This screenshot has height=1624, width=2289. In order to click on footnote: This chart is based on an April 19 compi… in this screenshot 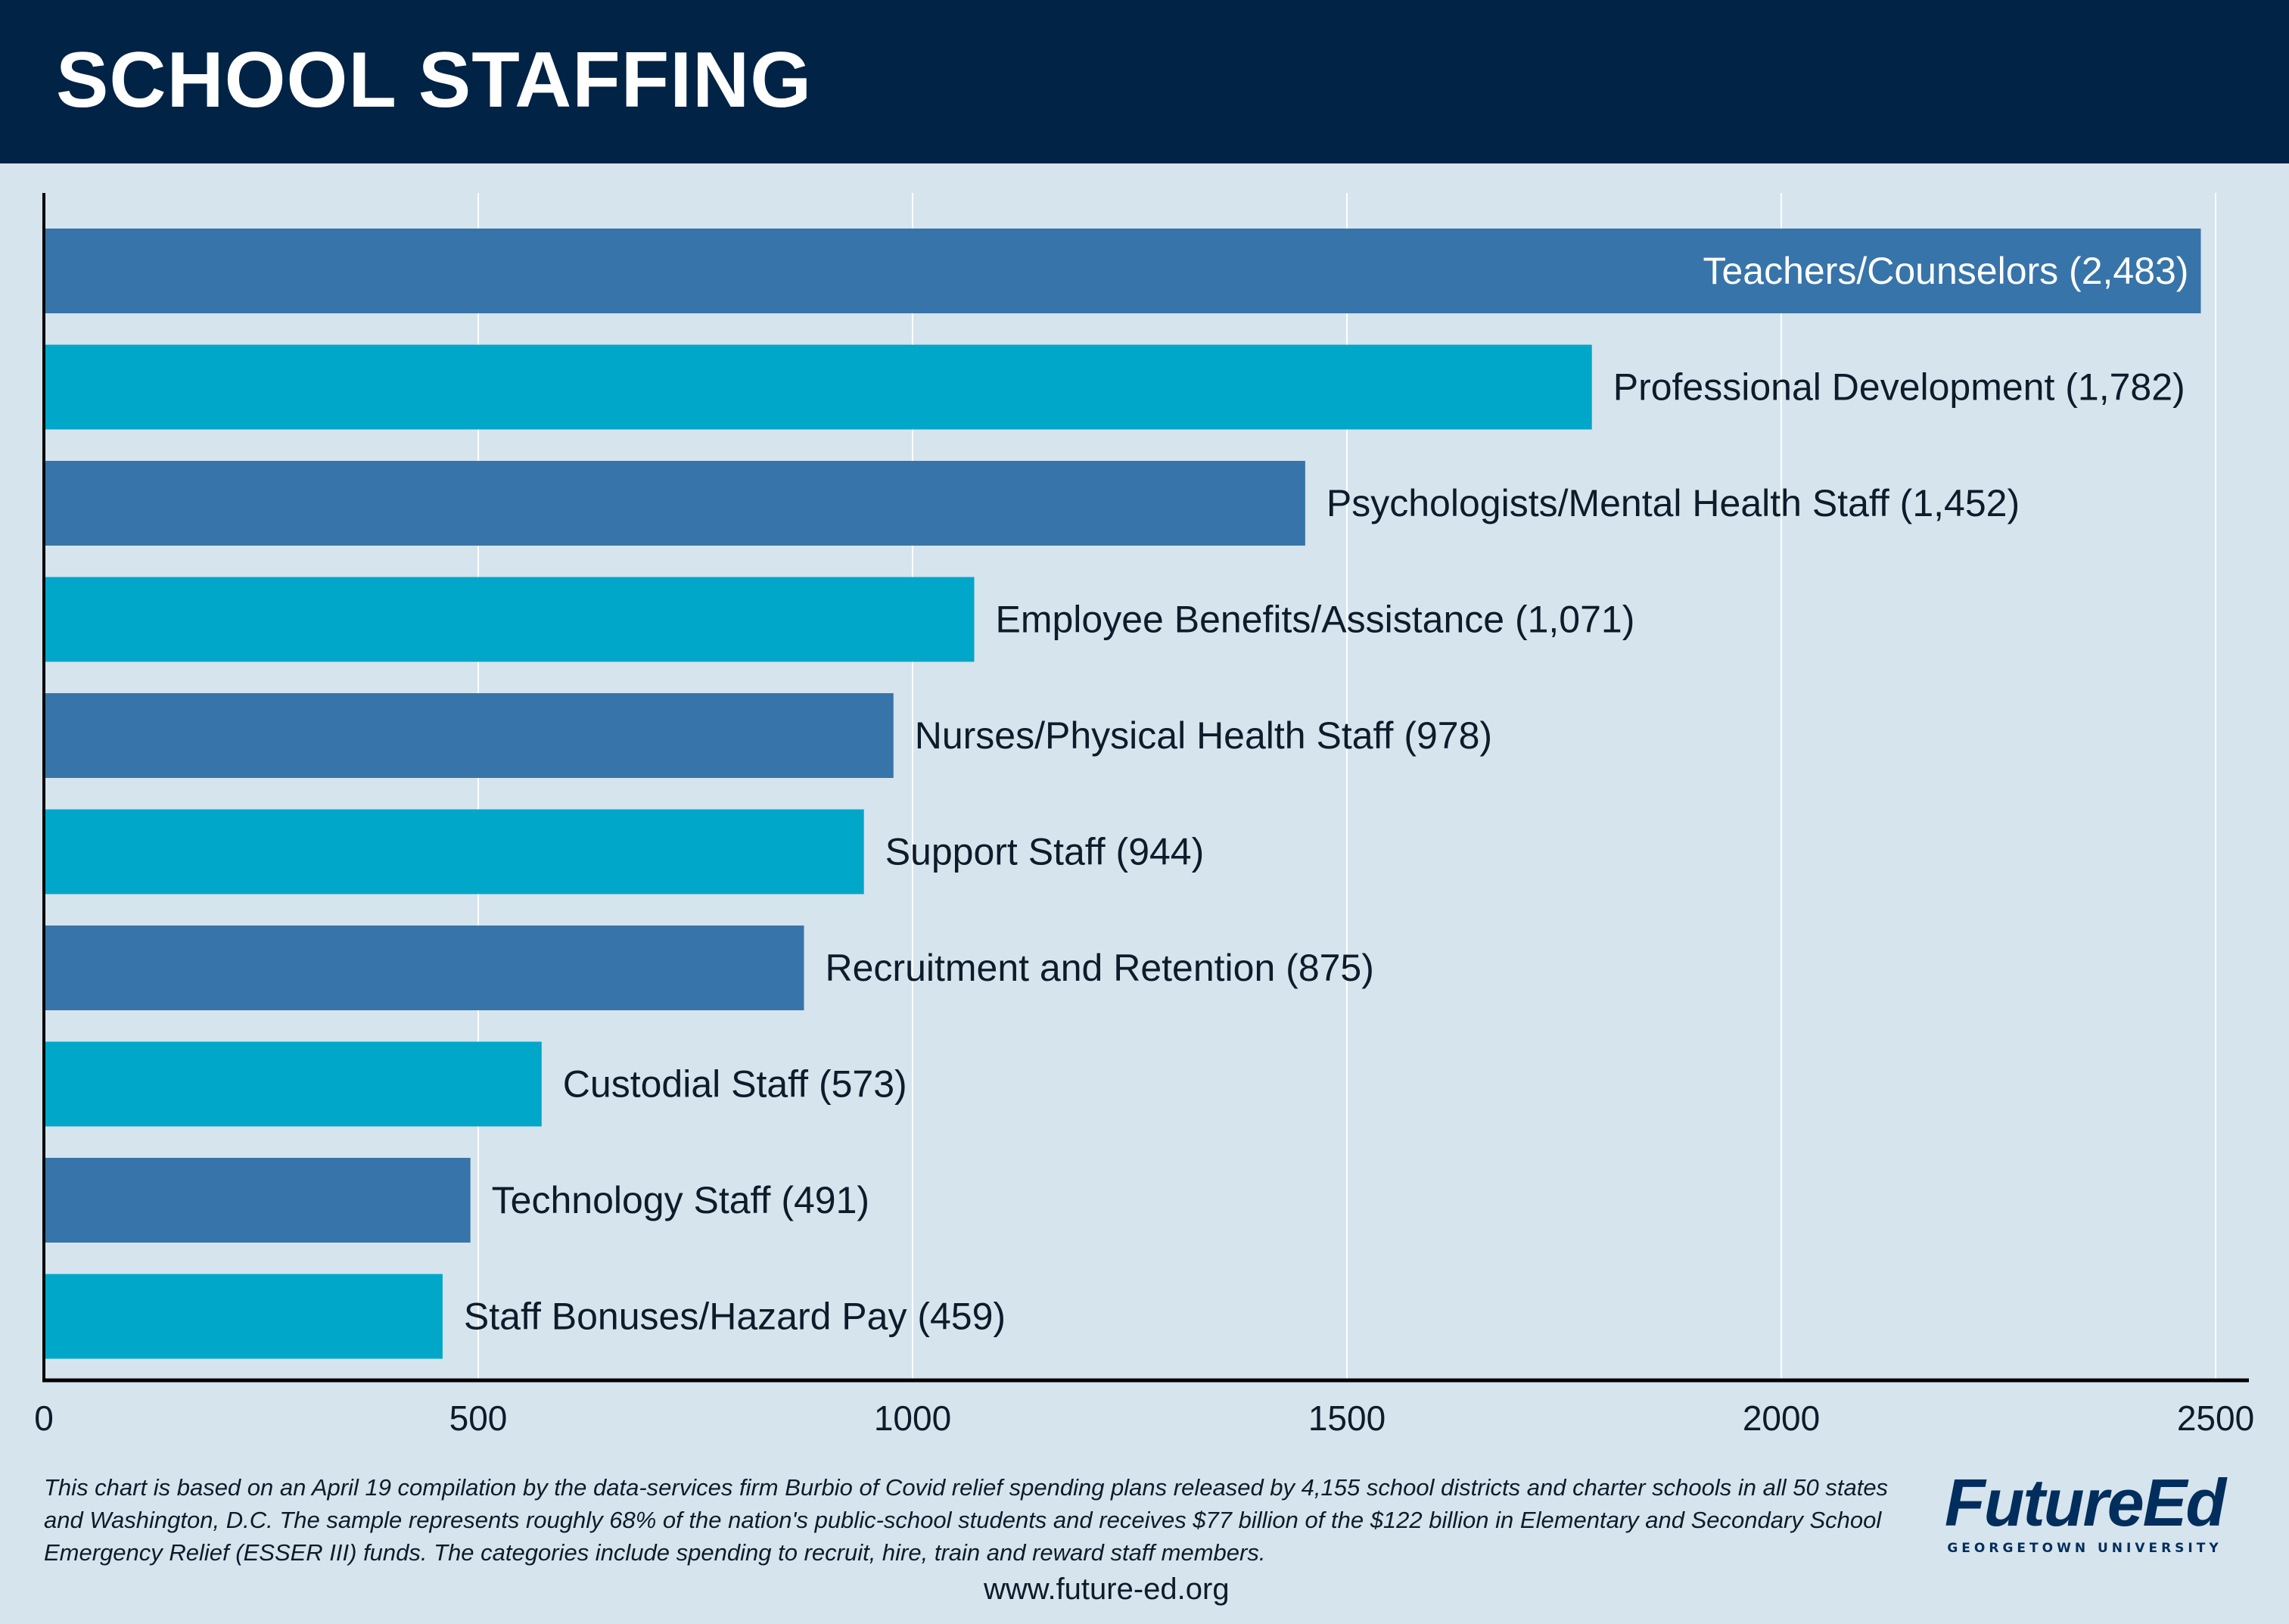, I will do `click(966, 1520)`.